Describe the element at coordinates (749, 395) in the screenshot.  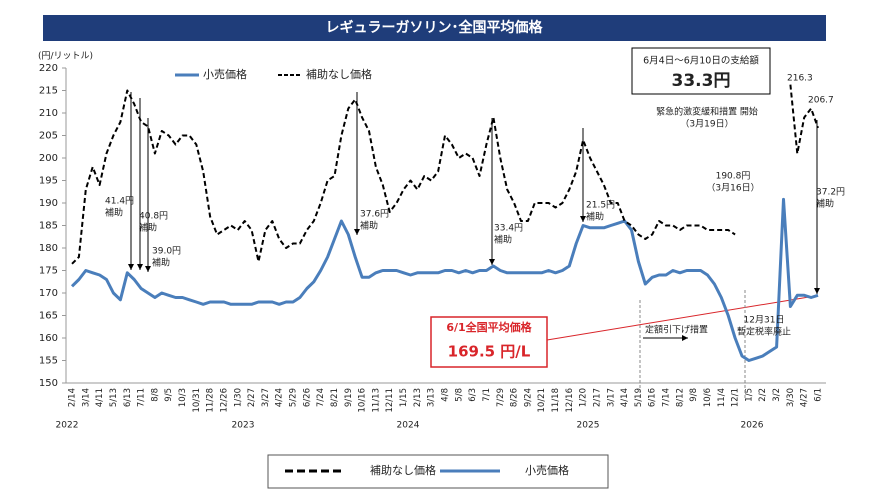
I see `x-tick-label: 1/5` at that location.